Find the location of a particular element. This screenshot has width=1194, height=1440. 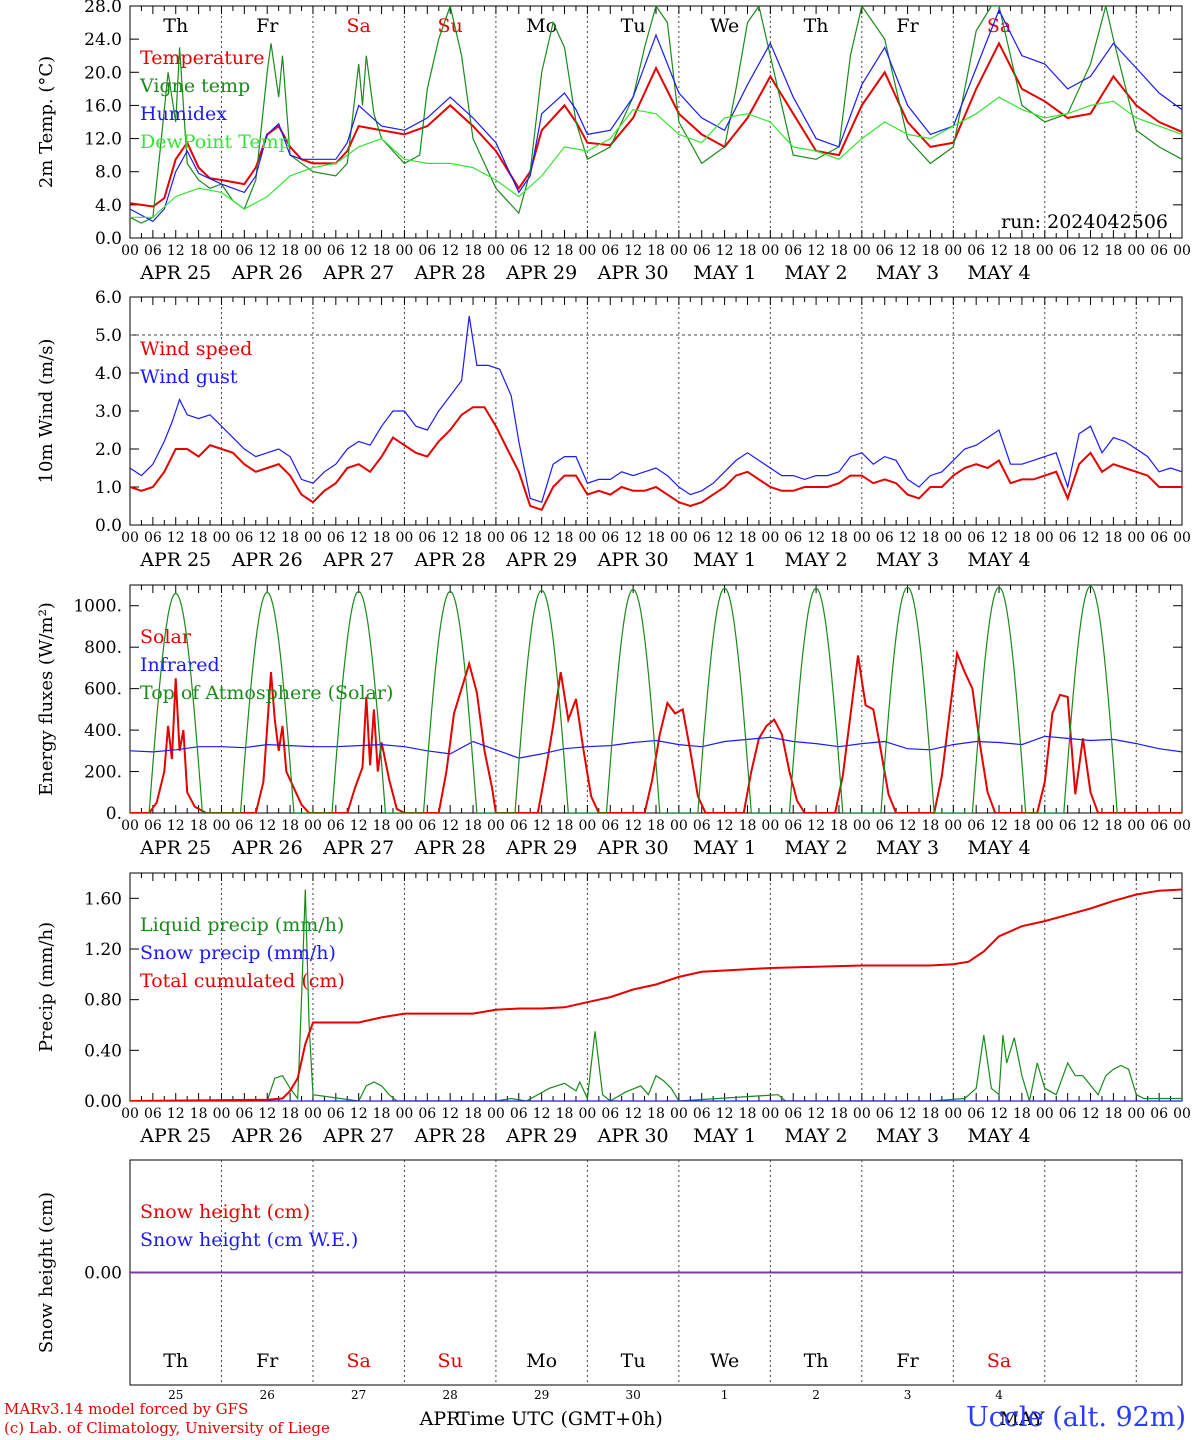

precip-date-label: APR 28 is located at coordinates (450, 1136).